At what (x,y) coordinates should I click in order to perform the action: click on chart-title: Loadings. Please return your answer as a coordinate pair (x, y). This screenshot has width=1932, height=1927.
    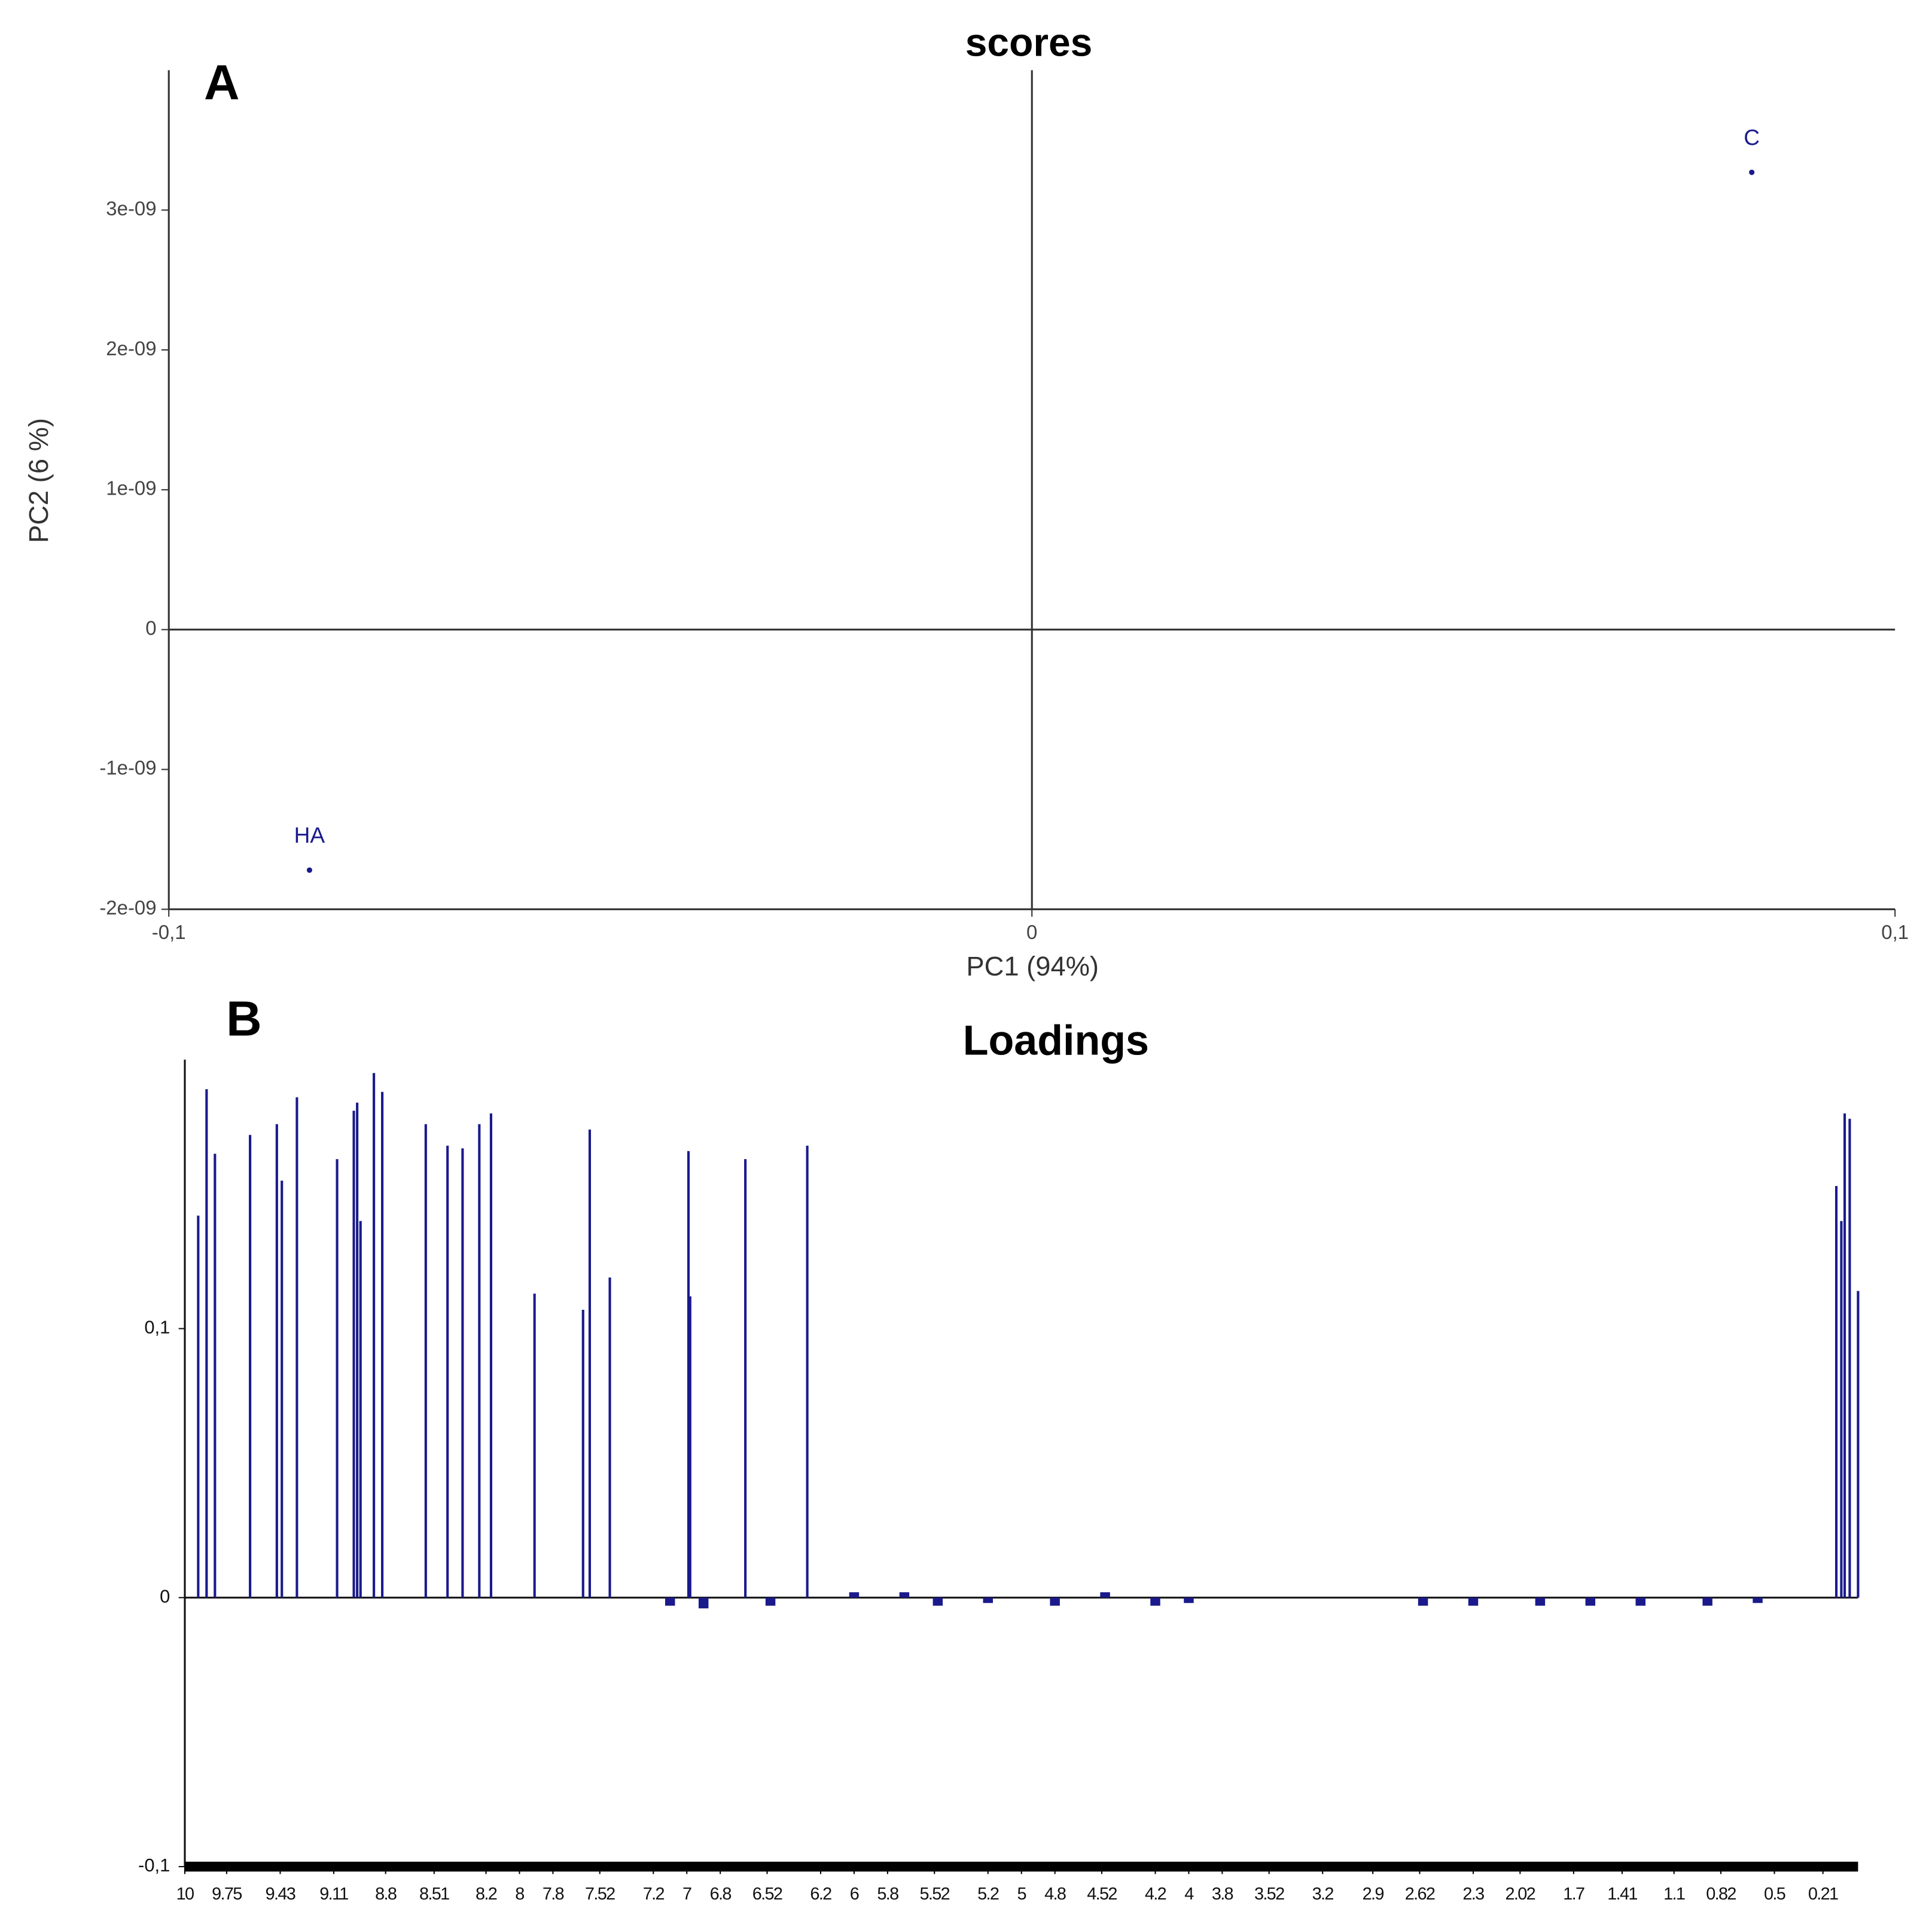
    Looking at the image, I should click on (1056, 1040).